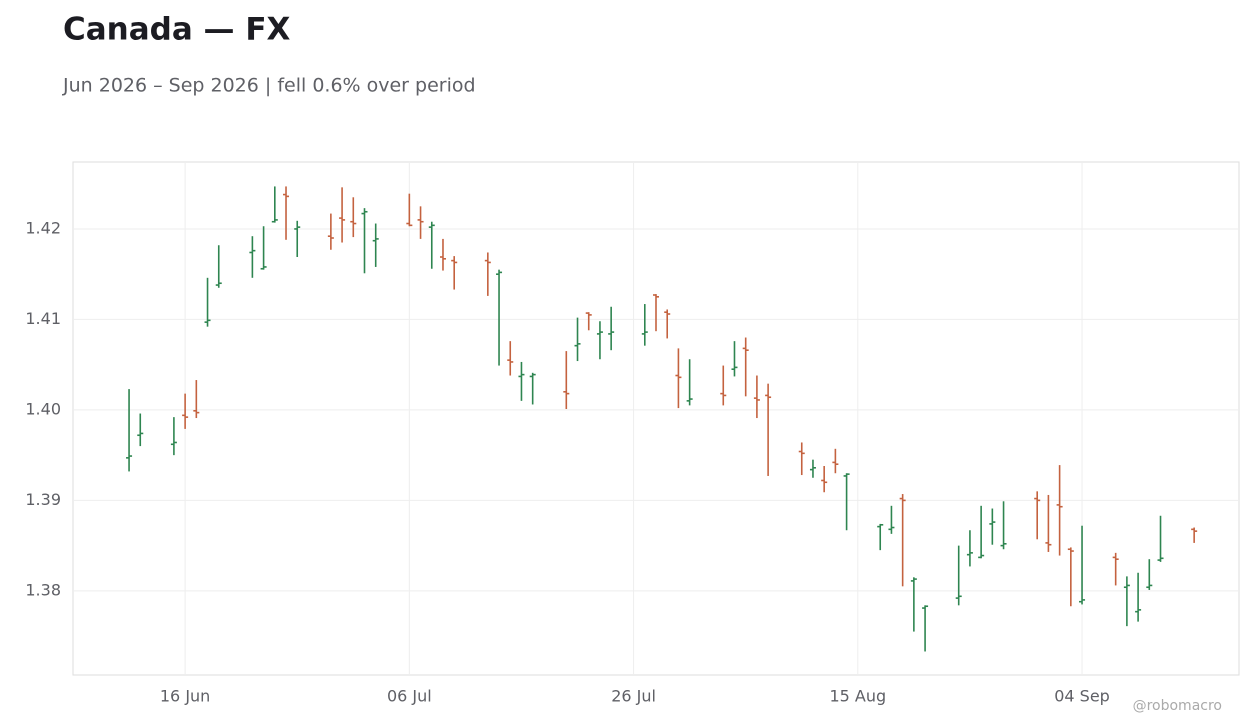  What do you see at coordinates (43, 408) in the screenshot?
I see `y-tick-label: 1.40` at bounding box center [43, 408].